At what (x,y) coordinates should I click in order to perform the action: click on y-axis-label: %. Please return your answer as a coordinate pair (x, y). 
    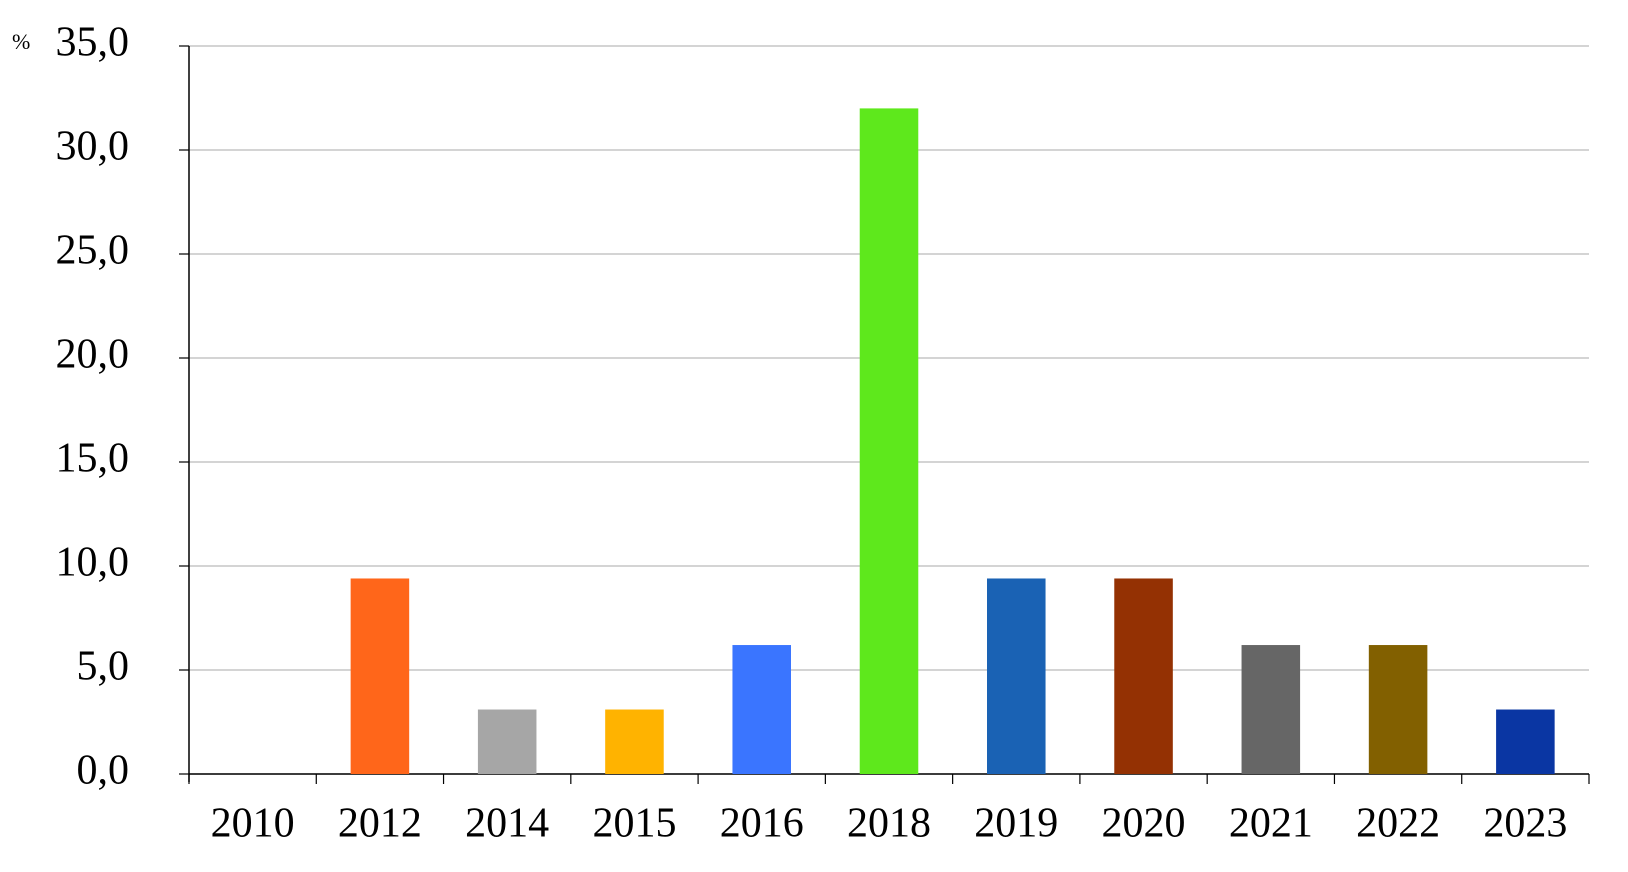
    Looking at the image, I should click on (21, 41).